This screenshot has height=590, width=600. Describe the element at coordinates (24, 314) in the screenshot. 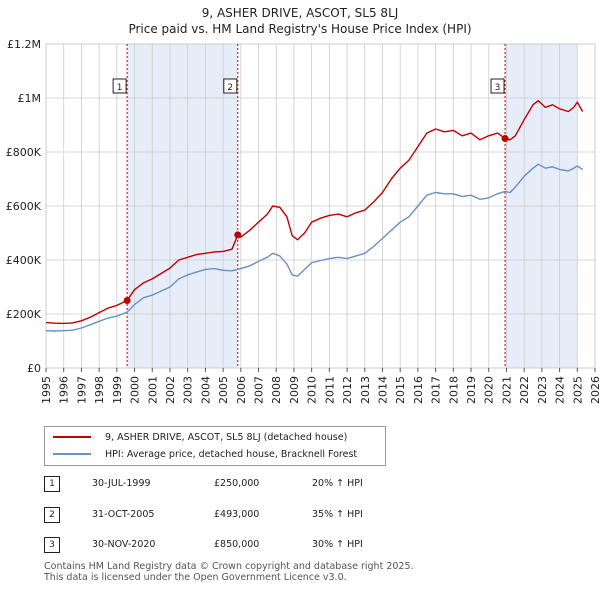

I see `y-tick-label: £200K` at that location.